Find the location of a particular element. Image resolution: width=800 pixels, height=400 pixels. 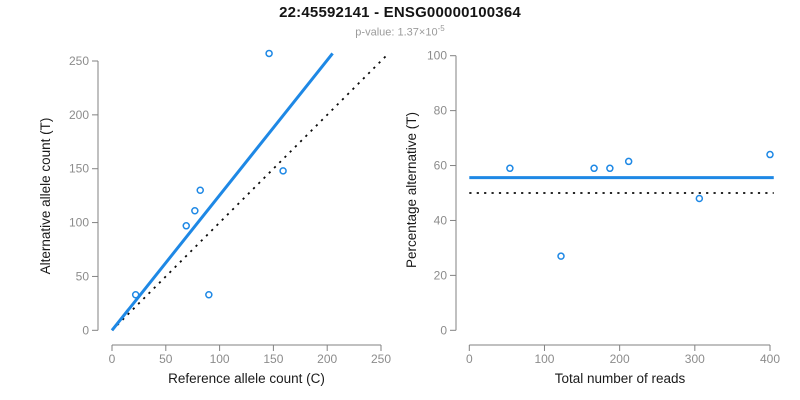

y-axis-title: Percentage alternative (T) is located at coordinates (411, 190).